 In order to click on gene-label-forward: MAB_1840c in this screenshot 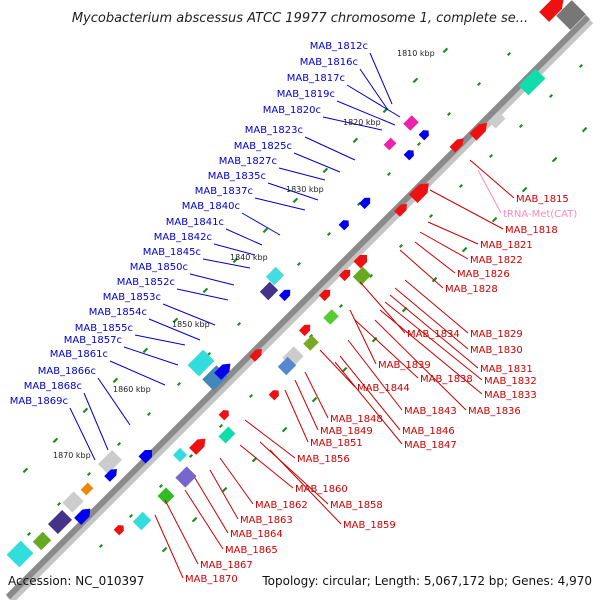, I will do `click(211, 206)`.